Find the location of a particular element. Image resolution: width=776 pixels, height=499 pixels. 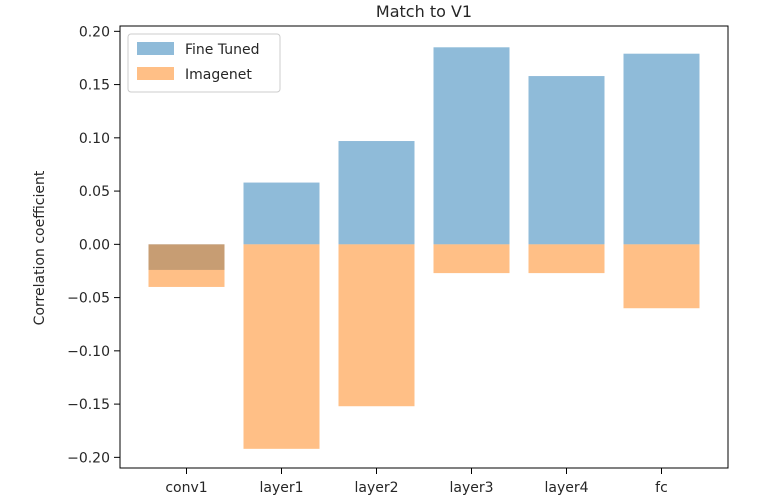

x-tick-label-layer3: layer3 is located at coordinates (471, 488).